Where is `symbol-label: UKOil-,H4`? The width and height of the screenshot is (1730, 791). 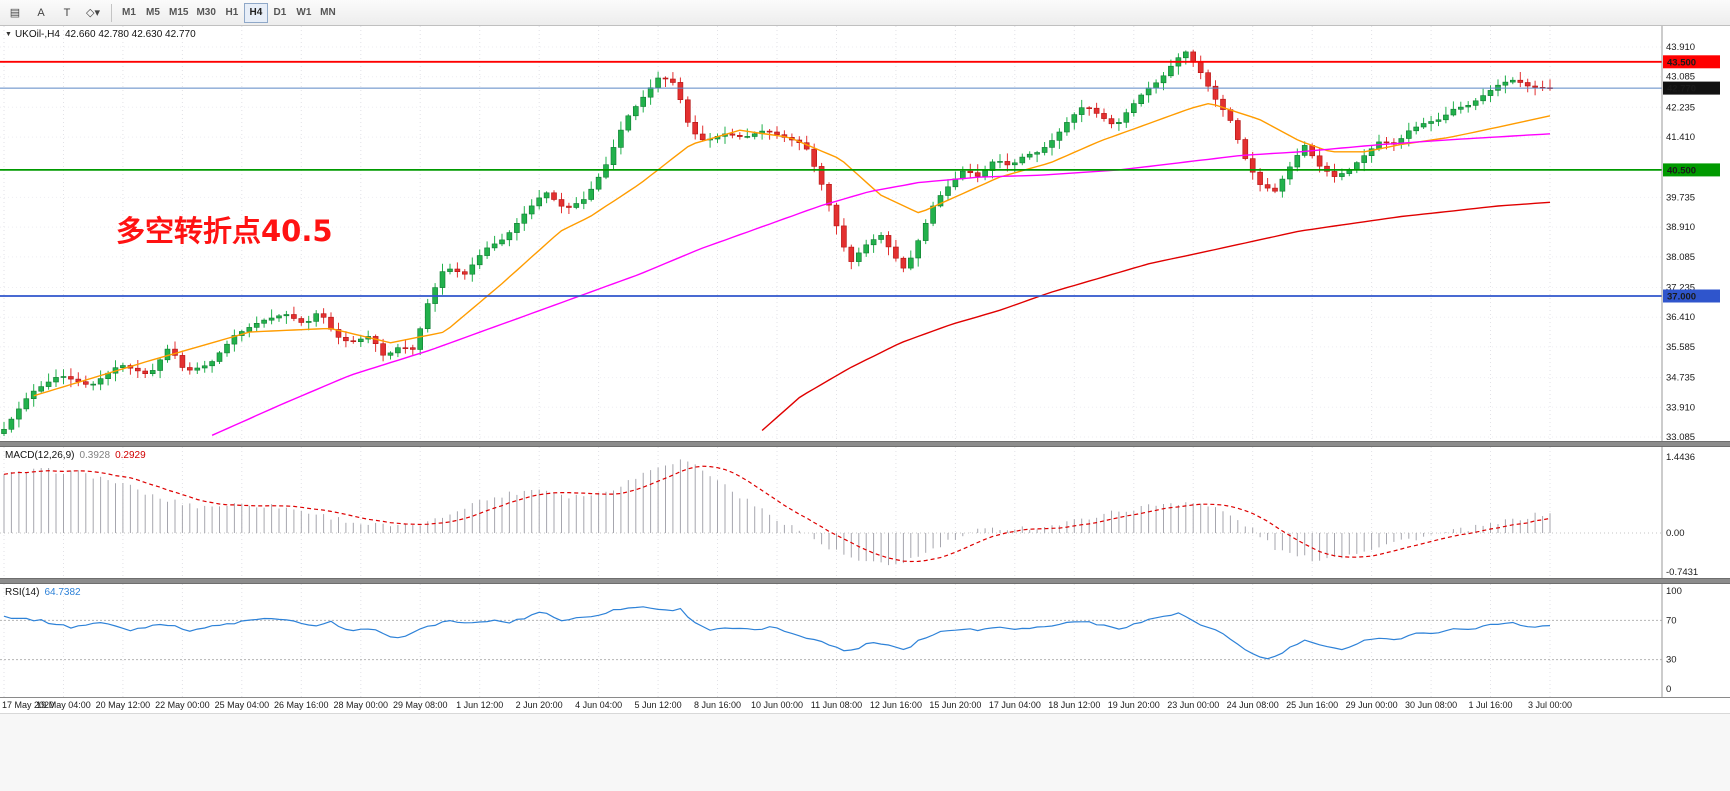
symbol-label: UKOil-,H4 is located at coordinates (37, 34).